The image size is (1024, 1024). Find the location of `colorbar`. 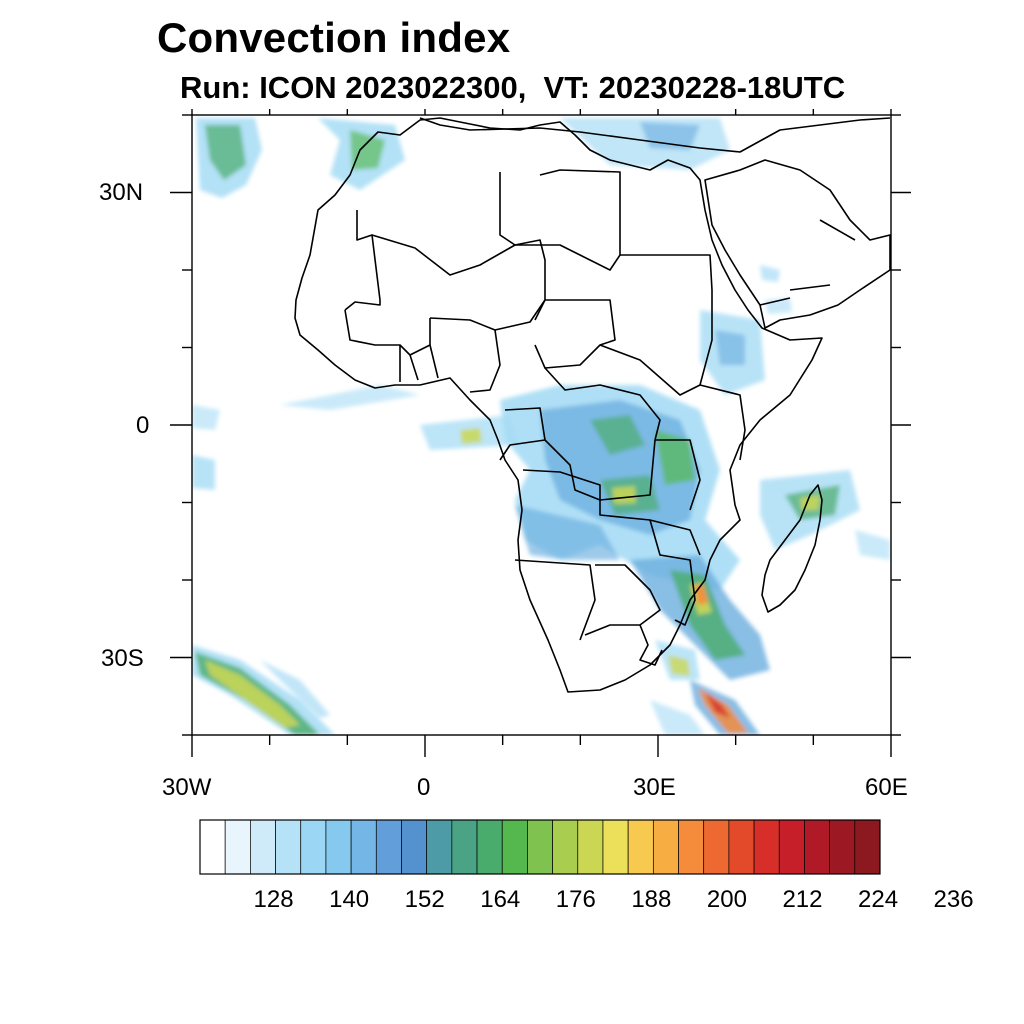

colorbar is located at coordinates (540, 847).